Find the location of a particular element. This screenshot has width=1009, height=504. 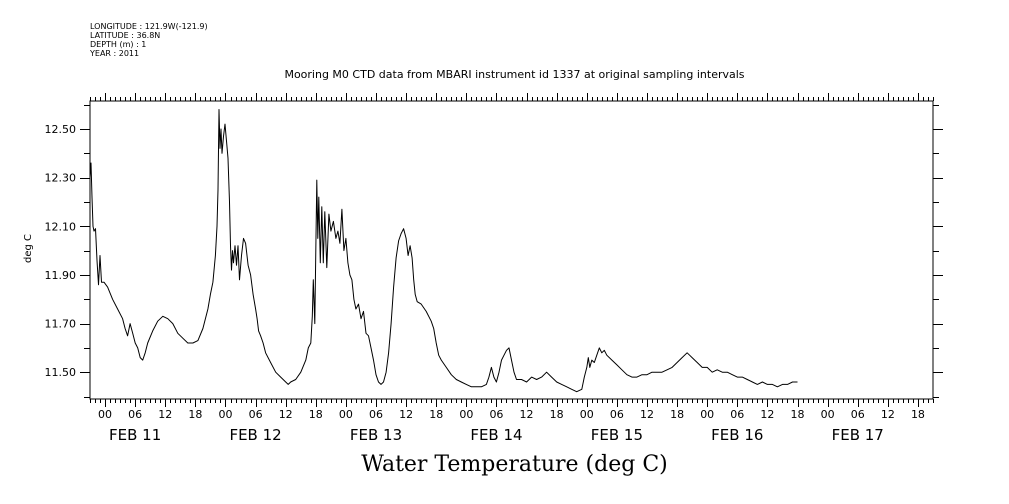

x-day-label: FEB 16 is located at coordinates (737, 435).